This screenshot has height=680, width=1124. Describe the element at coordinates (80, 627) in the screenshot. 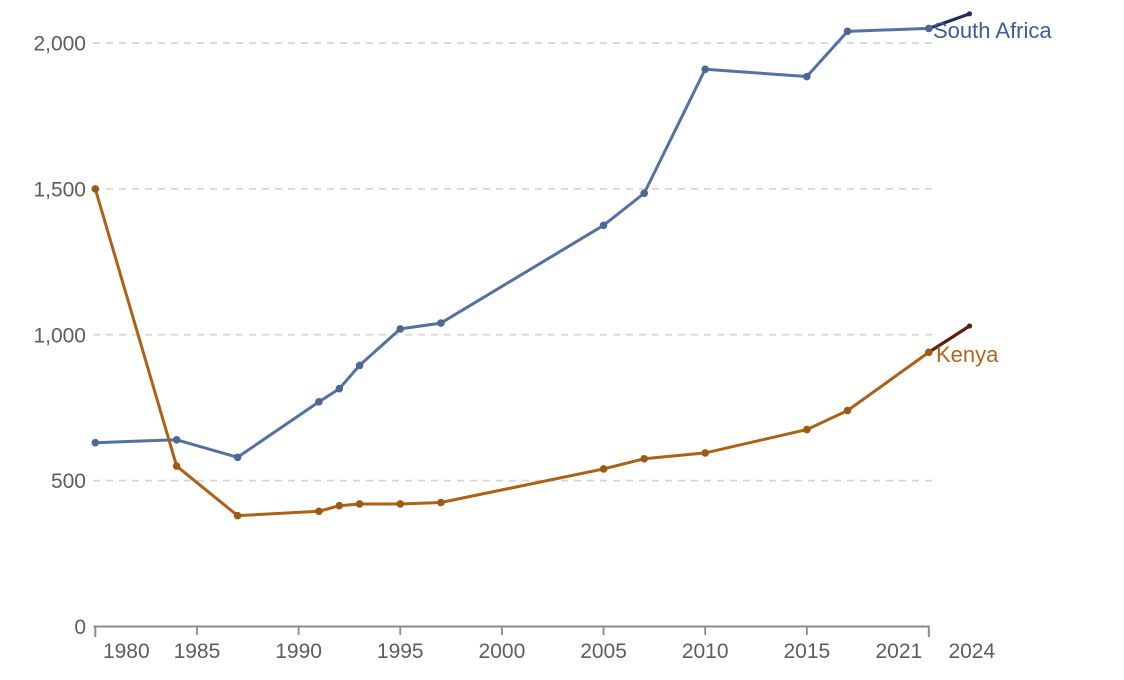

I see `y-axis-label: 0` at that location.